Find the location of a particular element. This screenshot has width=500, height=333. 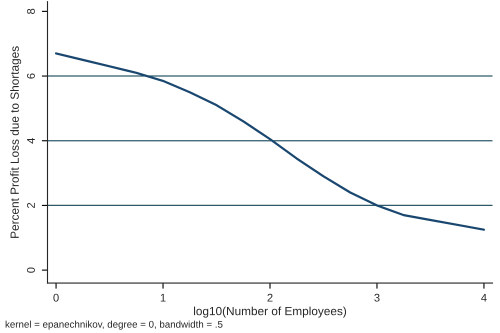

y-tick-label: 4 is located at coordinates (31, 141).